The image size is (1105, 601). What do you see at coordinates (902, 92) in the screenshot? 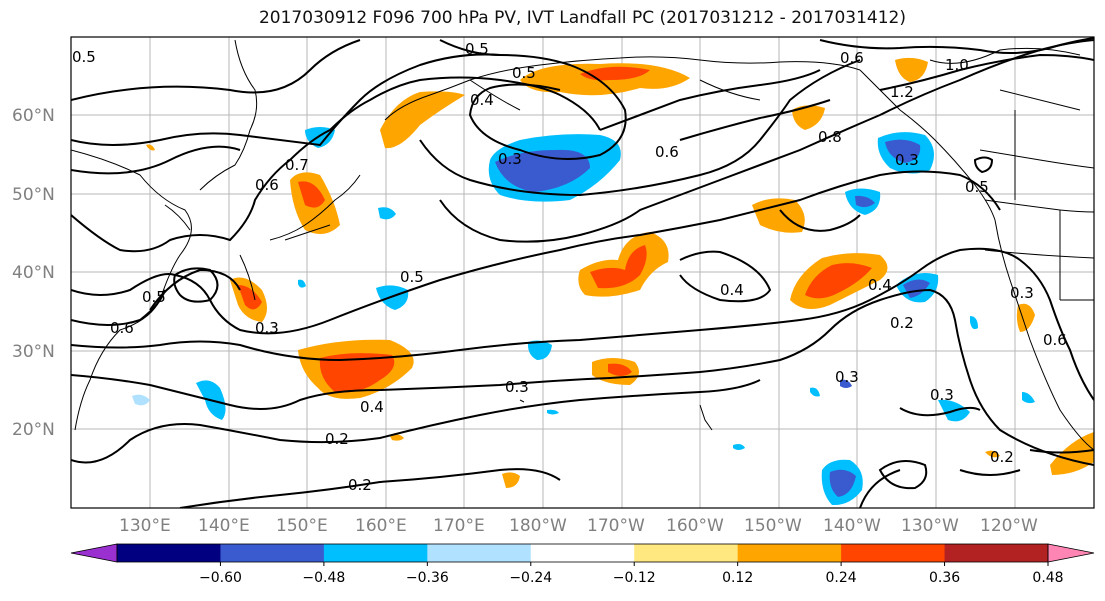
I see `contour-label: 1.2` at bounding box center [902, 92].